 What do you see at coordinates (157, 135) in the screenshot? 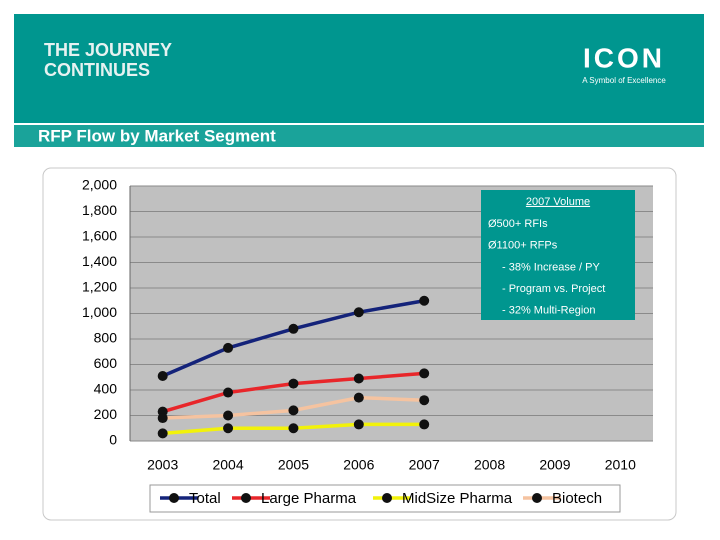
I see `slide-title: RFP Flow by Market Segment` at bounding box center [157, 135].